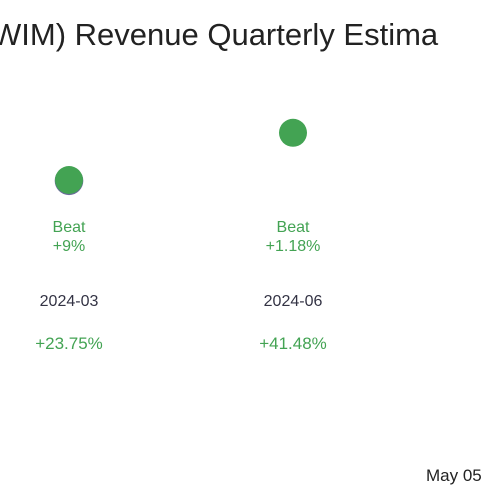 The image size is (500, 500). Describe the element at coordinates (293, 301) in the screenshot. I see `quarter-tick-label: 2024-06` at that location.